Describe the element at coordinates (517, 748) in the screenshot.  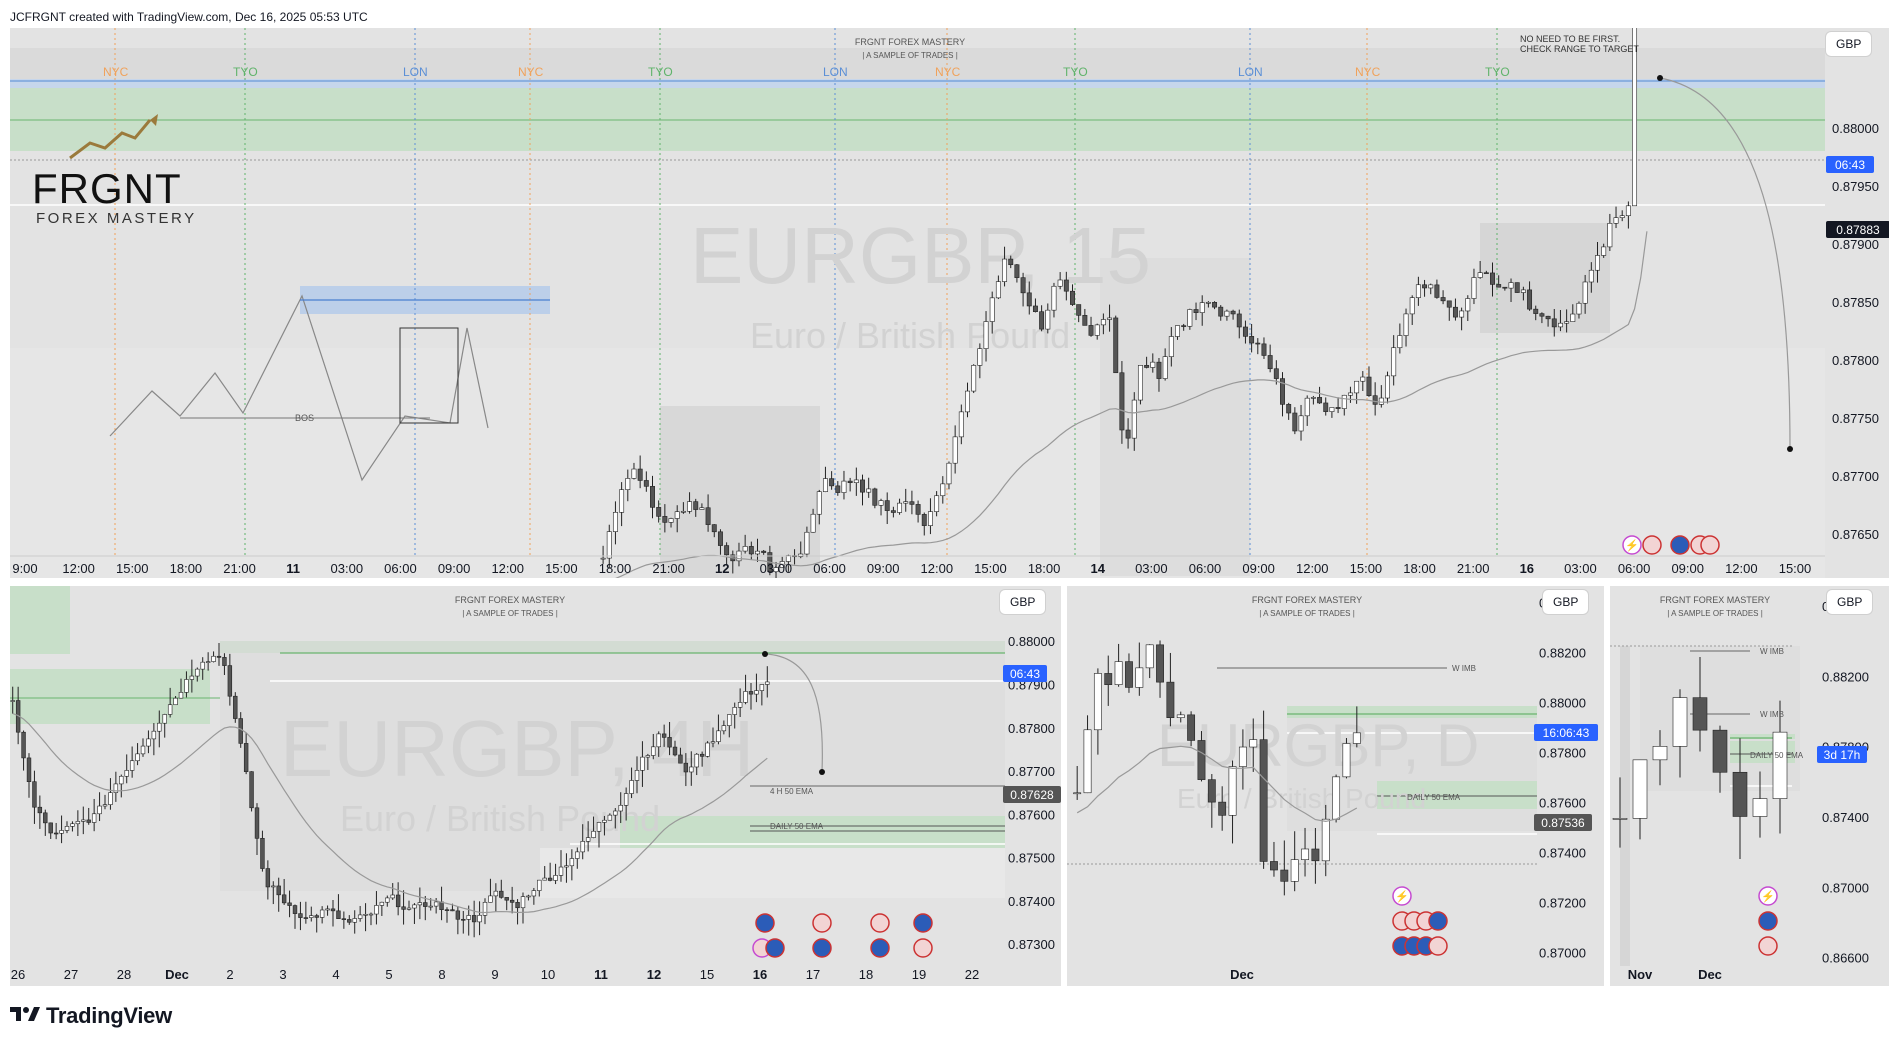
I see `watermark: EURGBP, 4H` at that location.